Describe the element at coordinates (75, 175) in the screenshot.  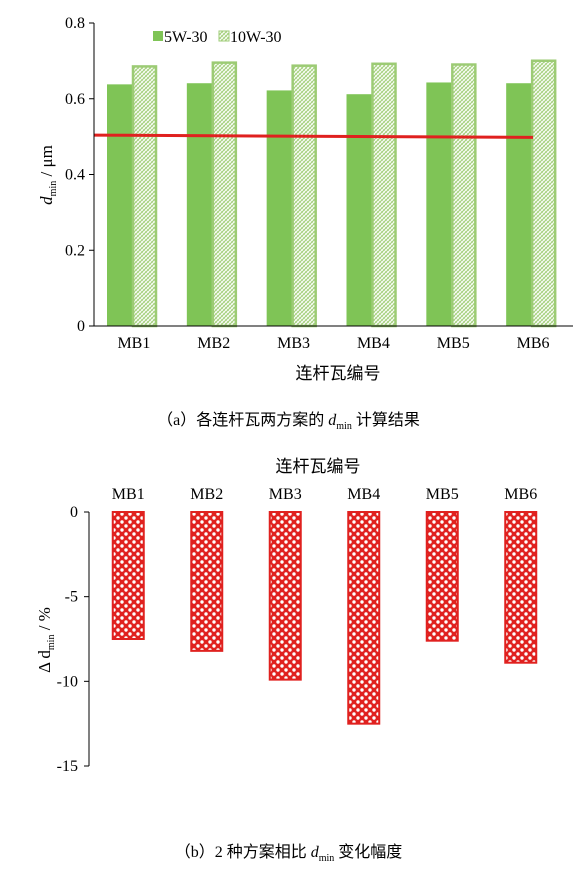
I see `y-tick-label: 0.4` at that location.